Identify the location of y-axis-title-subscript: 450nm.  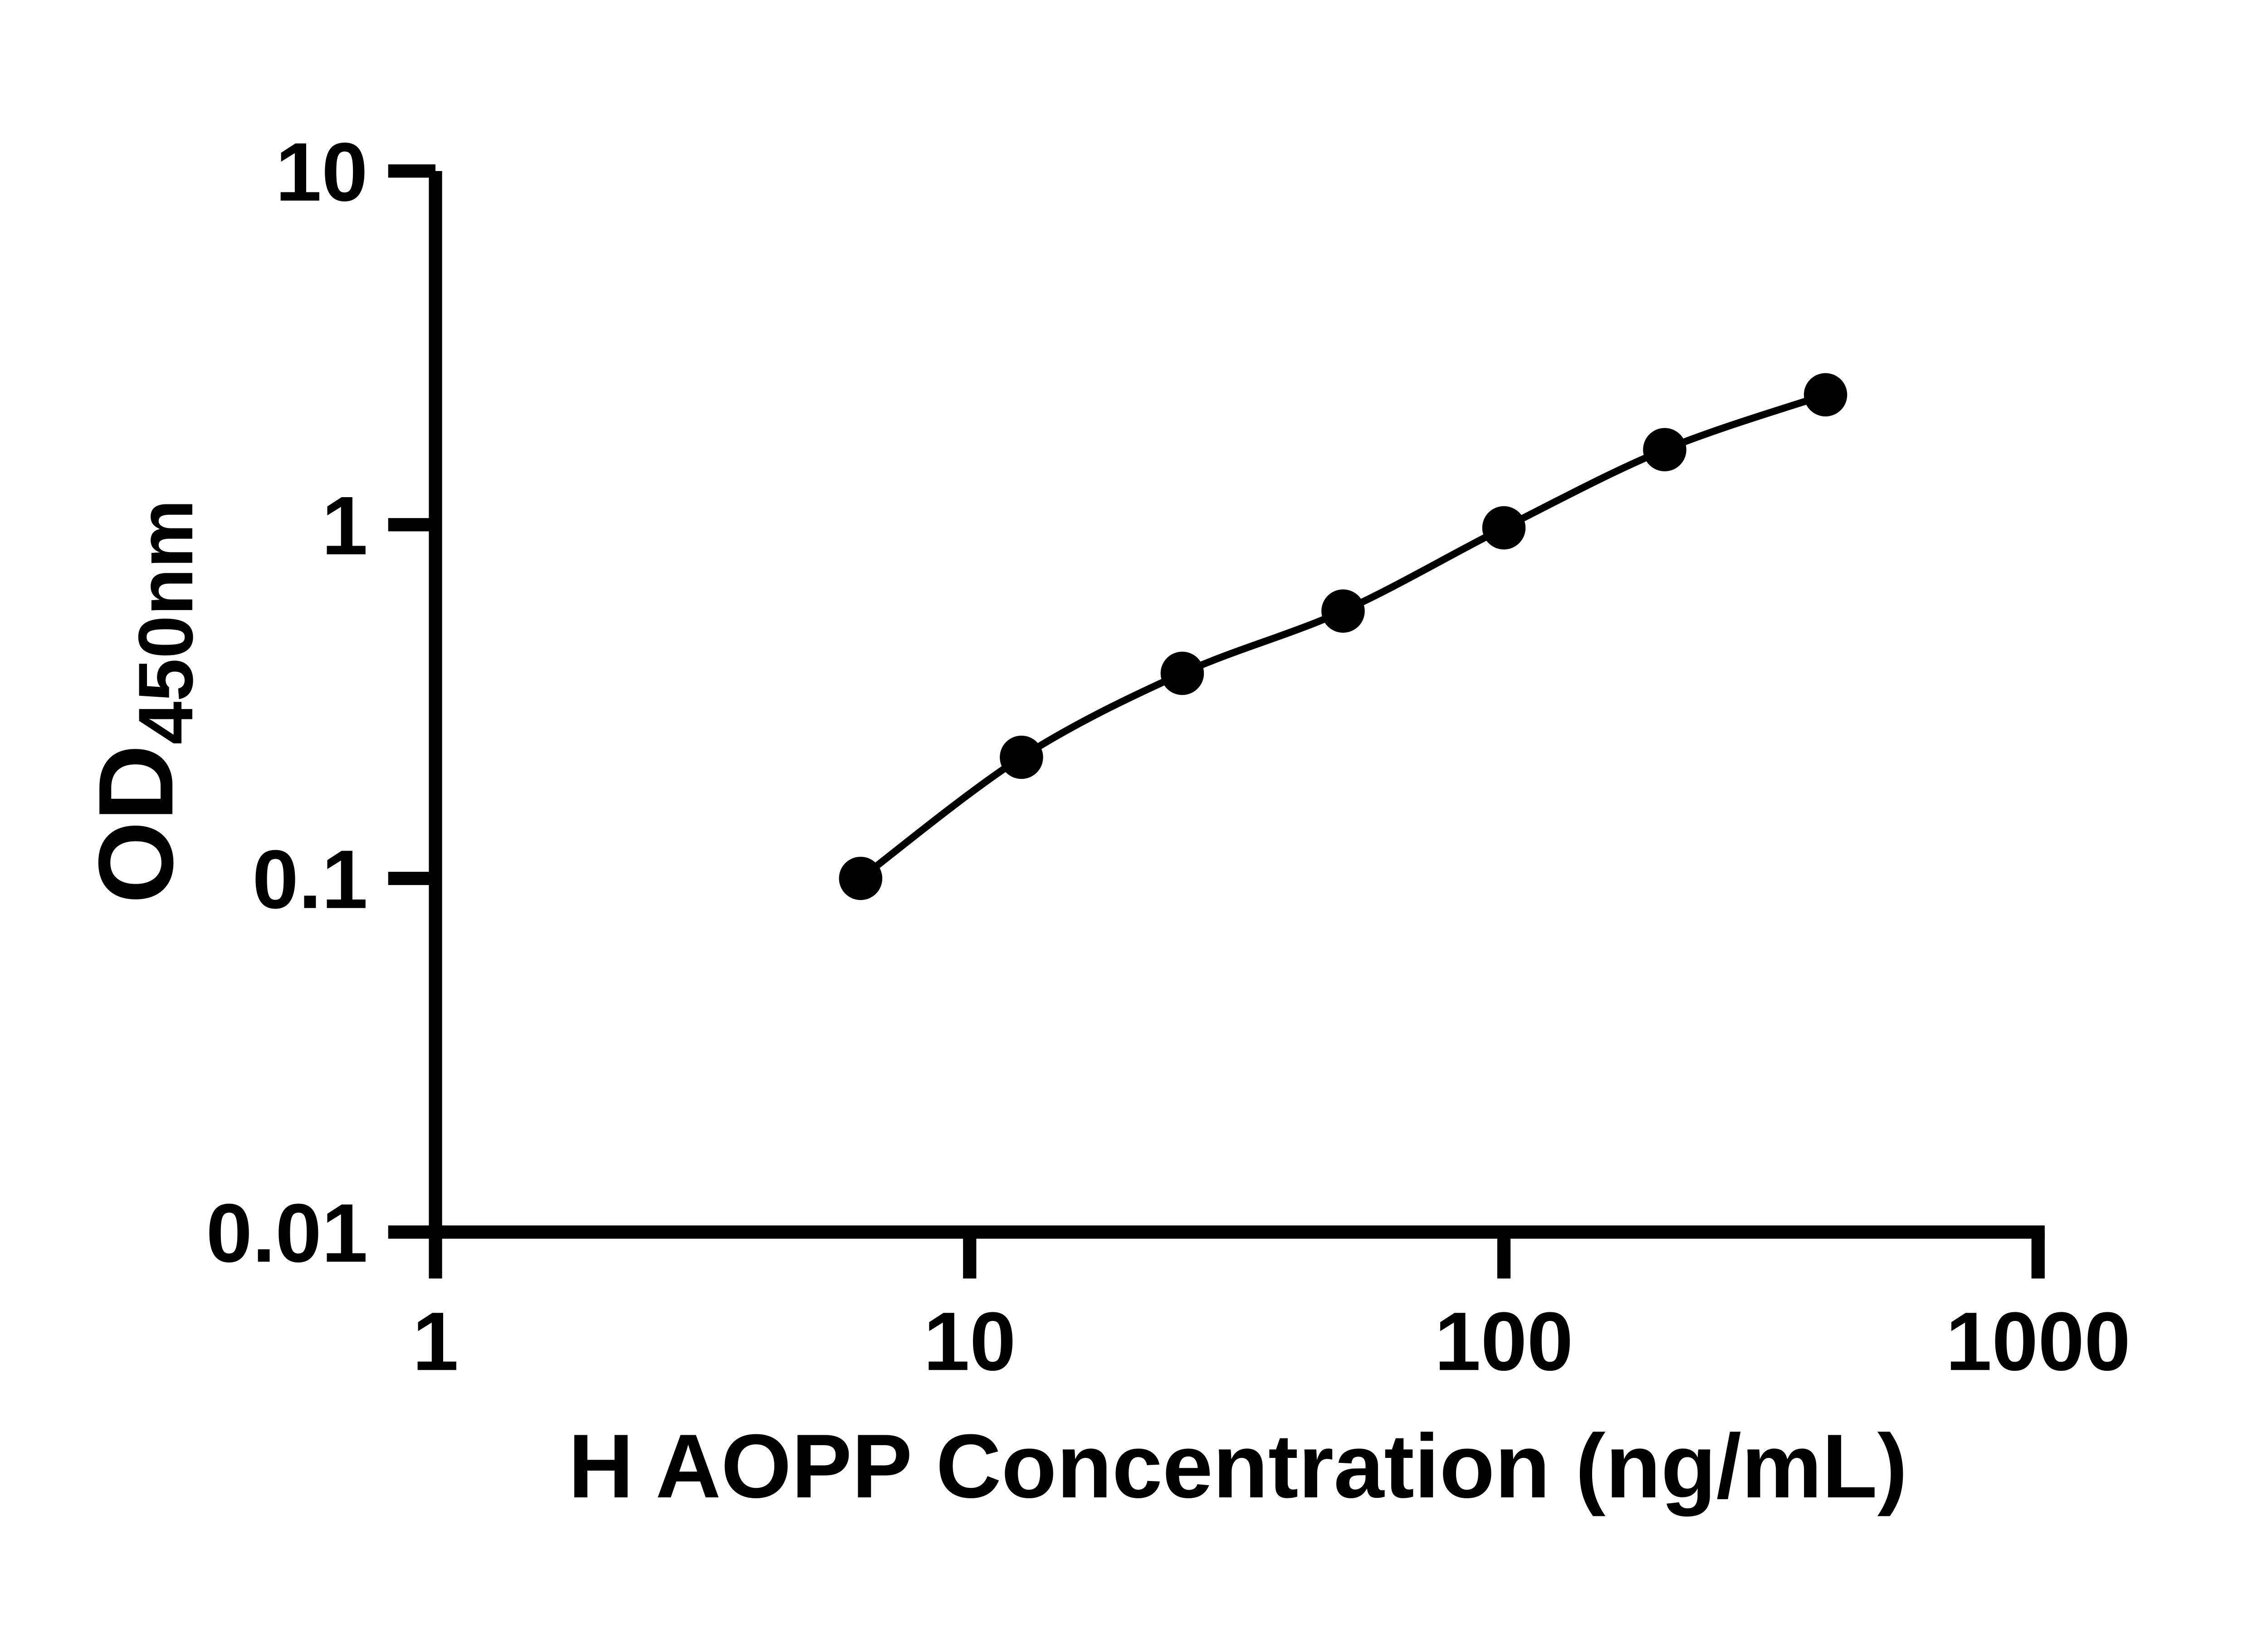
(166, 621).